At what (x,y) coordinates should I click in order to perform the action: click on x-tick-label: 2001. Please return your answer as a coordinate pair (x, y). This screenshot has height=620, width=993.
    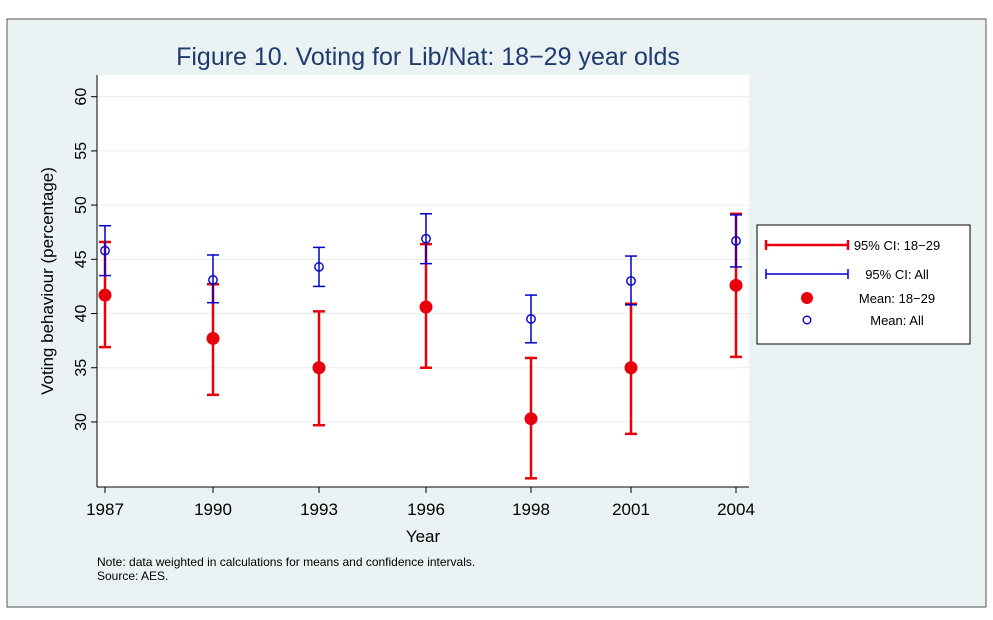
    Looking at the image, I should click on (631, 509).